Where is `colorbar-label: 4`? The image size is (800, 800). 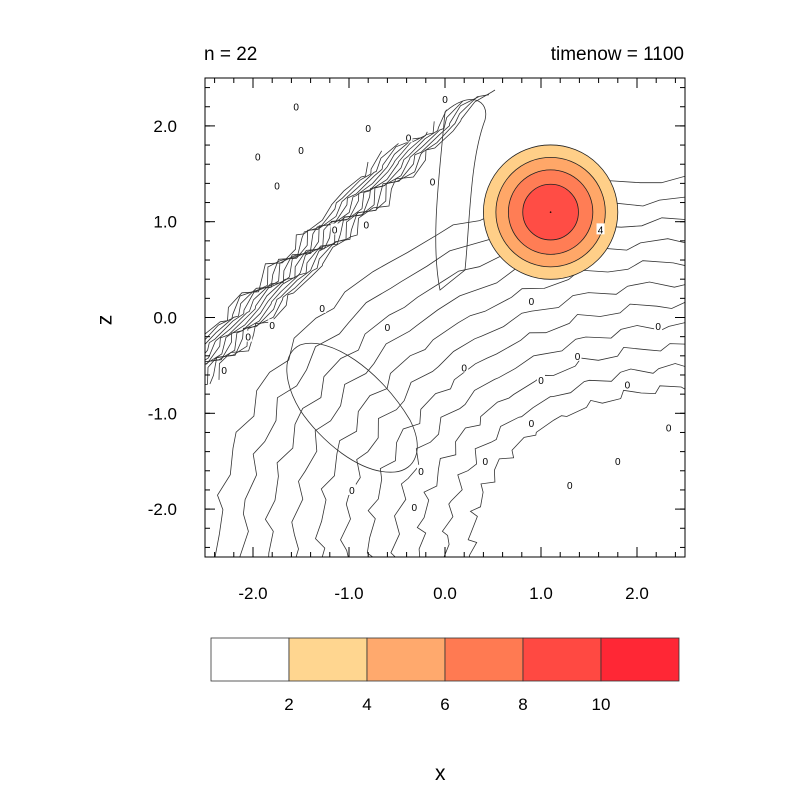 colorbar-label: 4 is located at coordinates (366, 704).